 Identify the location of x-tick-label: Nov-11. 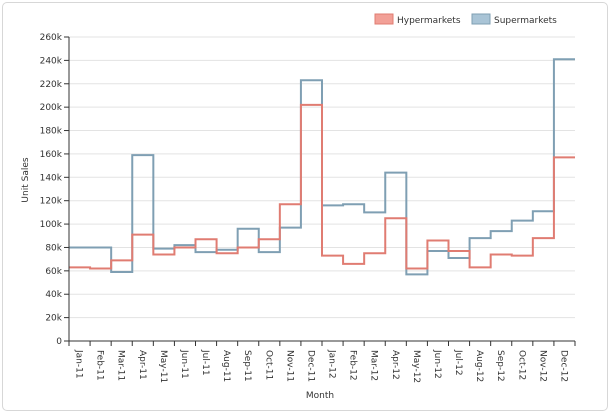
(289, 366).